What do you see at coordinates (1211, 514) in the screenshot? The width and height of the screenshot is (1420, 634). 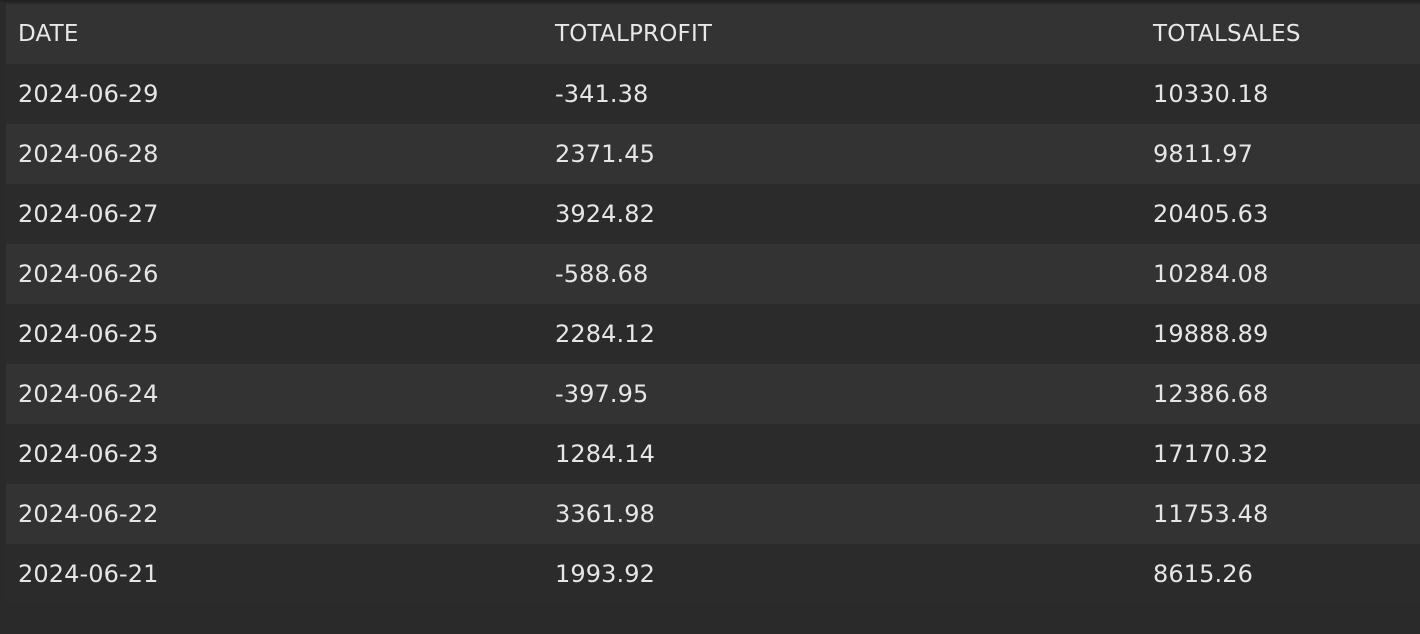 I see `cell-totalsales: 11753.48` at bounding box center [1211, 514].